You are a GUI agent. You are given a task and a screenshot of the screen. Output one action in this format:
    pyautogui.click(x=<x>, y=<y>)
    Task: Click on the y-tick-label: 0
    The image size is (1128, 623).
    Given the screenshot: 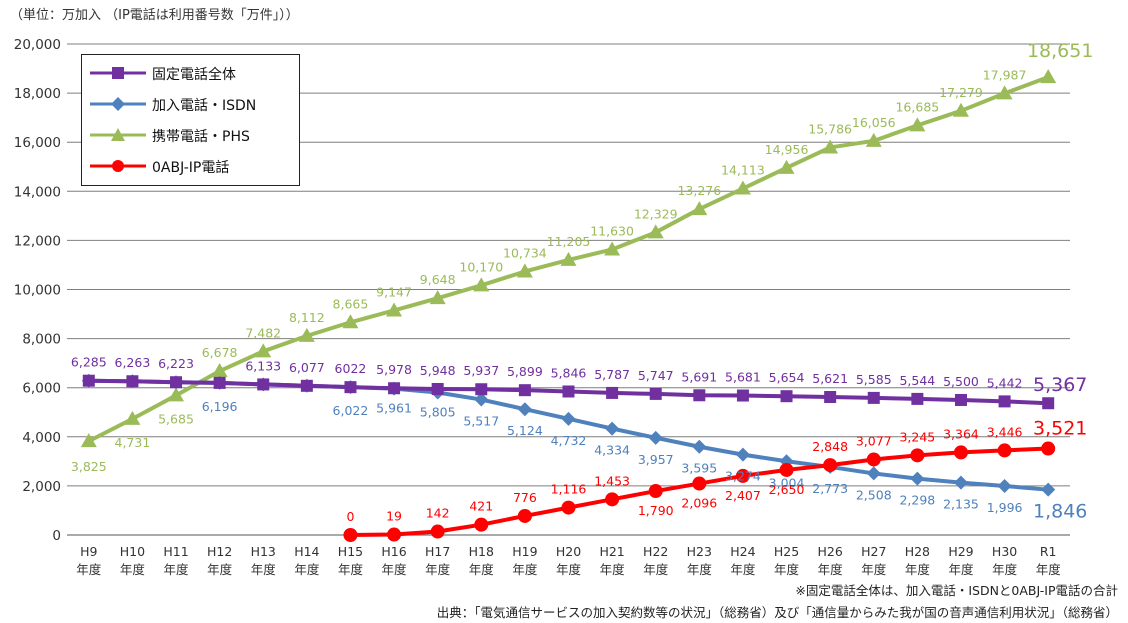 What is the action you would take?
    pyautogui.click(x=56, y=536)
    